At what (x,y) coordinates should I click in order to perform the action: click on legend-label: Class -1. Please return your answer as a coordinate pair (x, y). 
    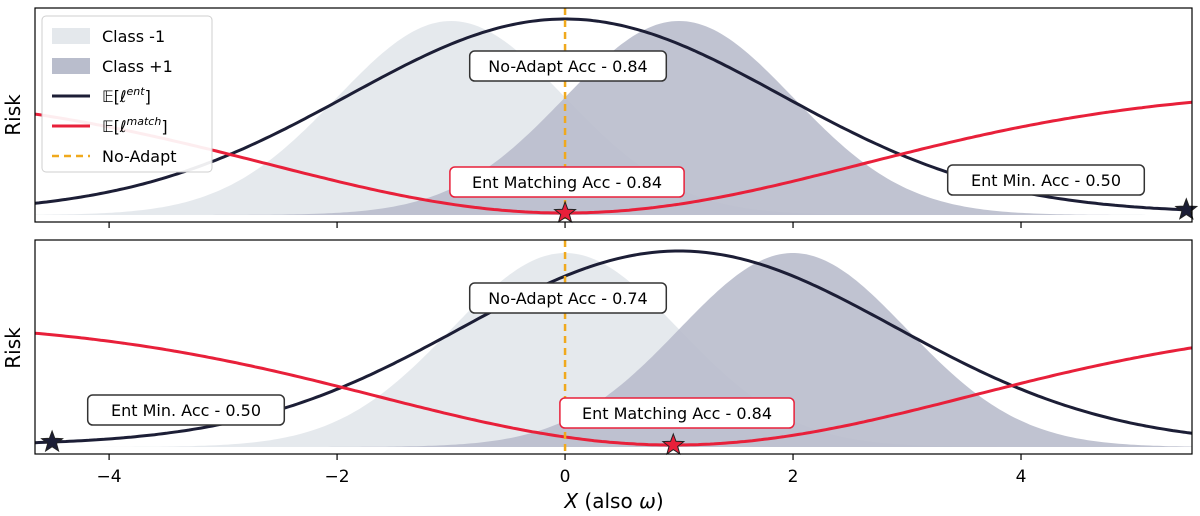
    Looking at the image, I should click on (133, 36).